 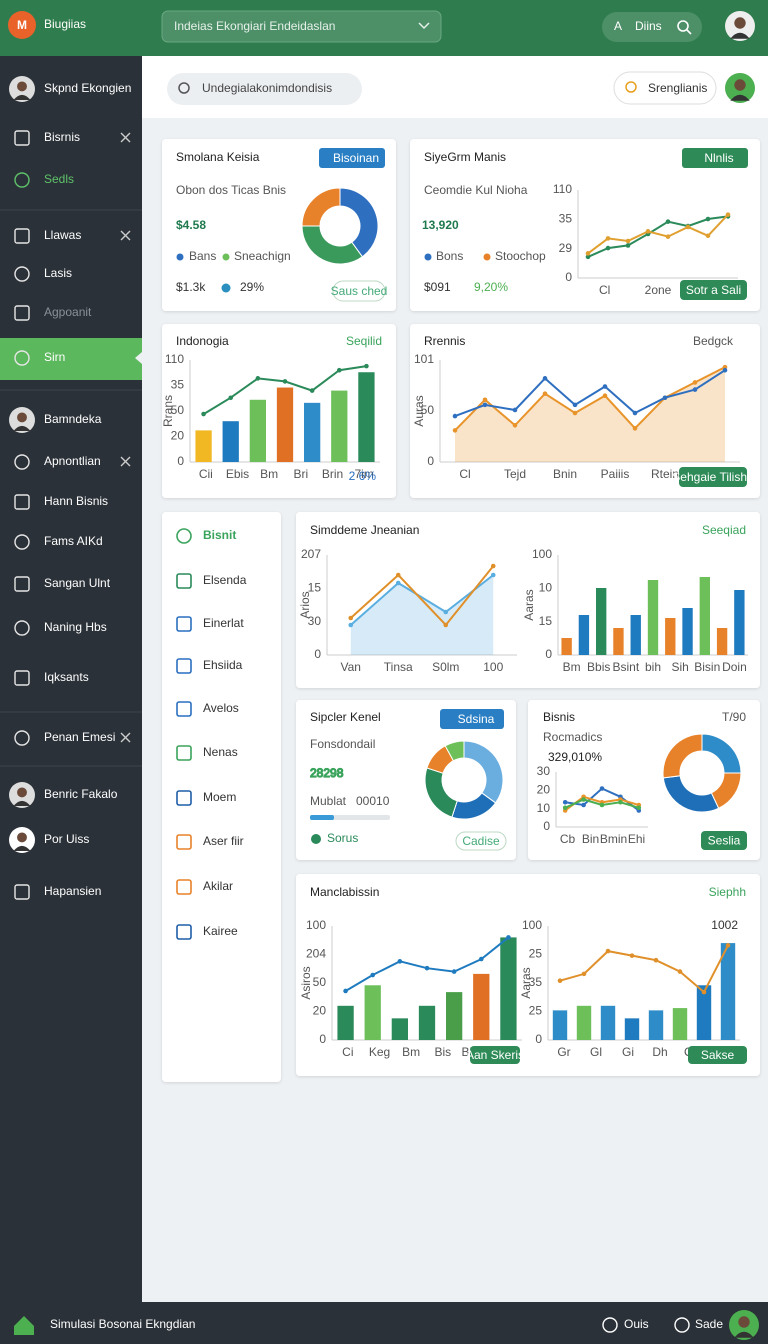 I want to click on nav-item: Hann Bisnis, so click(x=76, y=501).